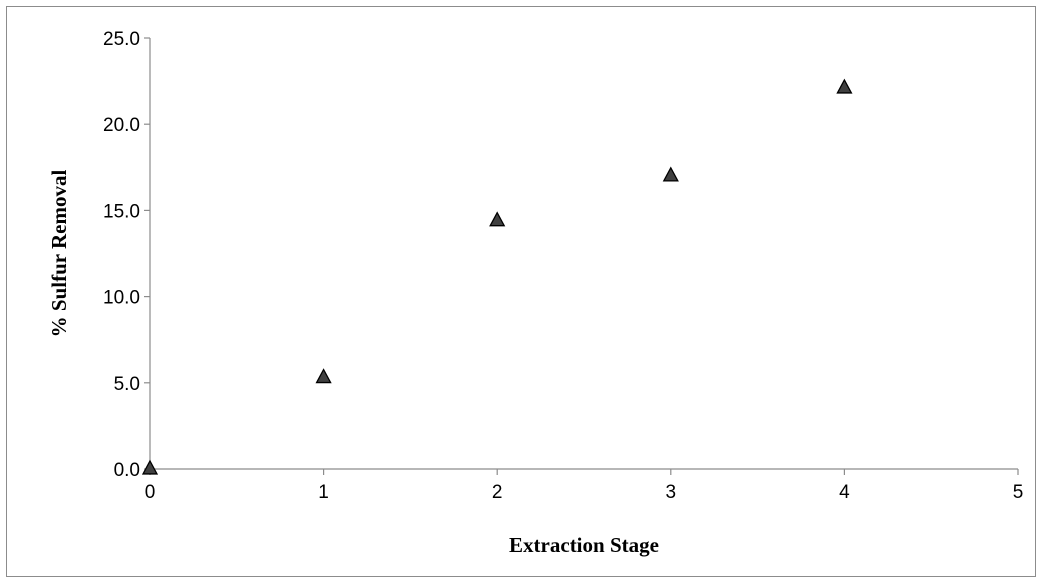 The height and width of the screenshot is (584, 1043). What do you see at coordinates (127, 470) in the screenshot?
I see `y-tick-label: 0.0` at bounding box center [127, 470].